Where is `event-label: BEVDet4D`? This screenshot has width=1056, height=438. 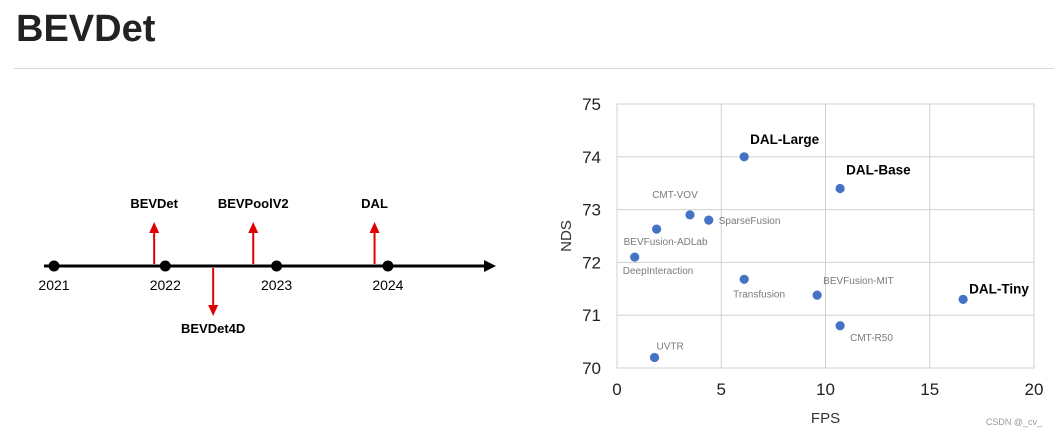
event-label: BEVDet4D is located at coordinates (213, 328).